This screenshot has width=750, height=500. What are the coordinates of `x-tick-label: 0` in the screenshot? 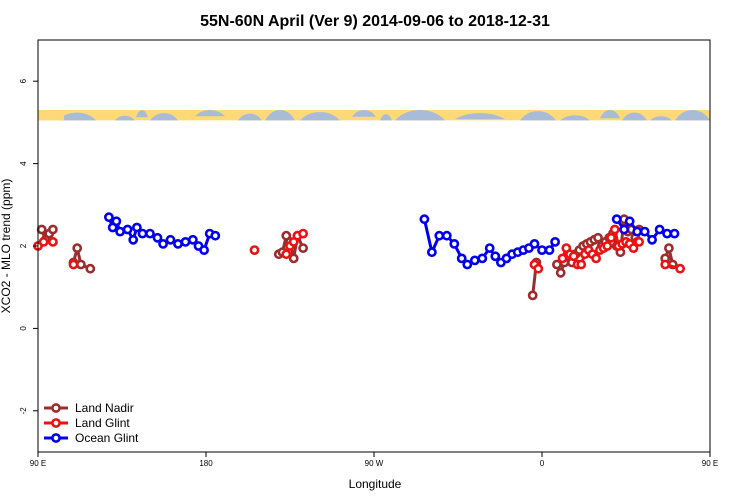 It's located at (542, 463).